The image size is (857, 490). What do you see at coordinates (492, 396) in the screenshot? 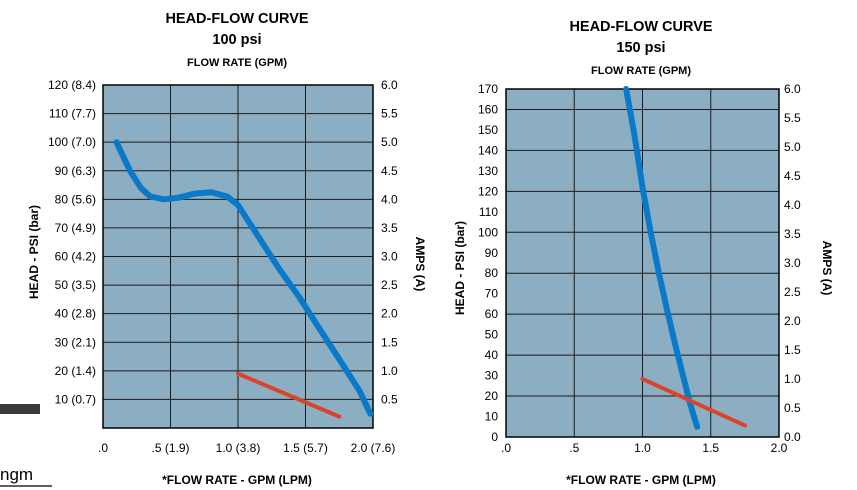
I see `y-tick-label: 20` at bounding box center [492, 396].